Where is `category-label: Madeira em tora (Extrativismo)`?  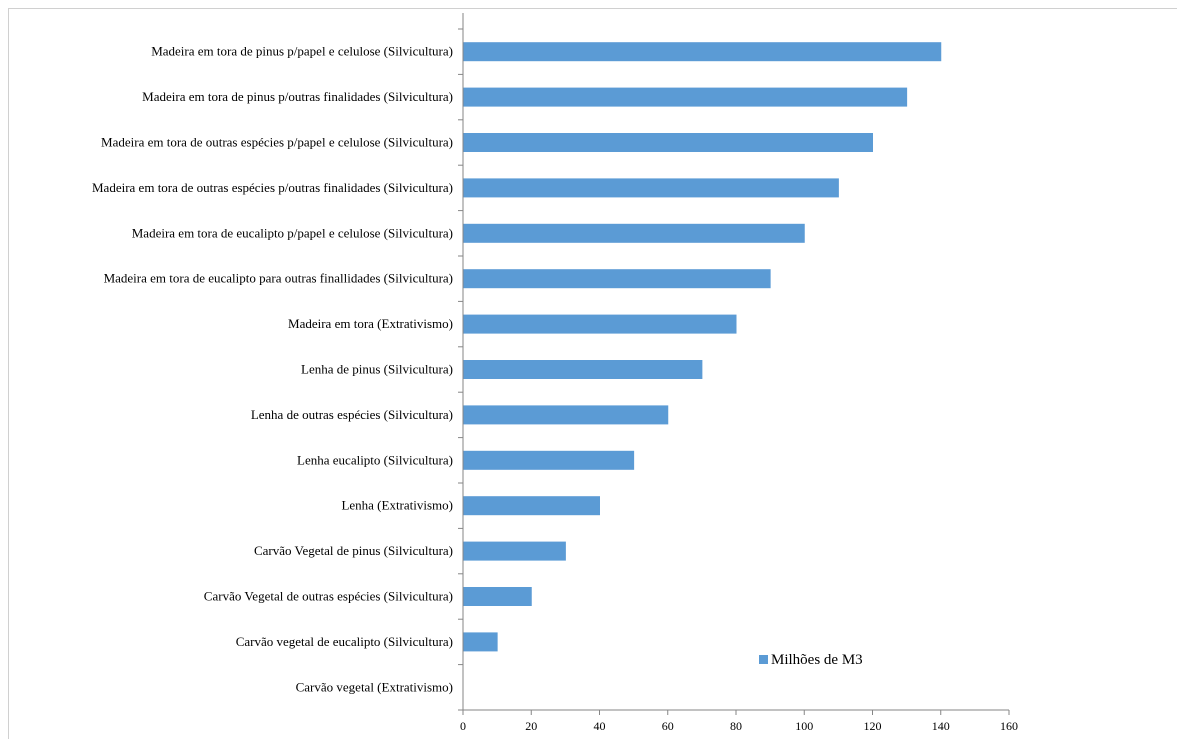
category-label: Madeira em tora (Extrativismo) is located at coordinates (370, 323).